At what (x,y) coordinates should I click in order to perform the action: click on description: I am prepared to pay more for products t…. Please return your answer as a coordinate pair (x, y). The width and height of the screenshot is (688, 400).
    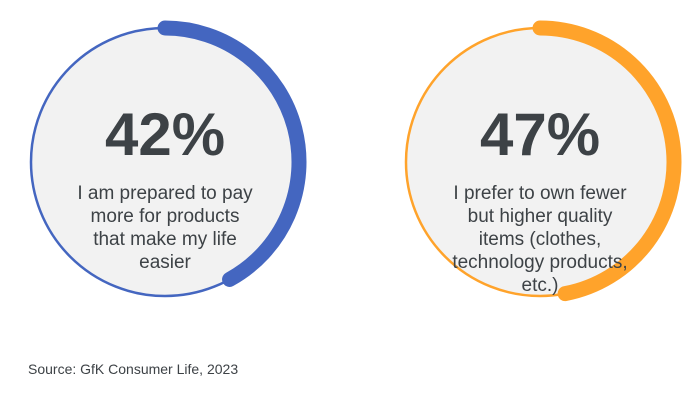
    Looking at the image, I should click on (165, 228).